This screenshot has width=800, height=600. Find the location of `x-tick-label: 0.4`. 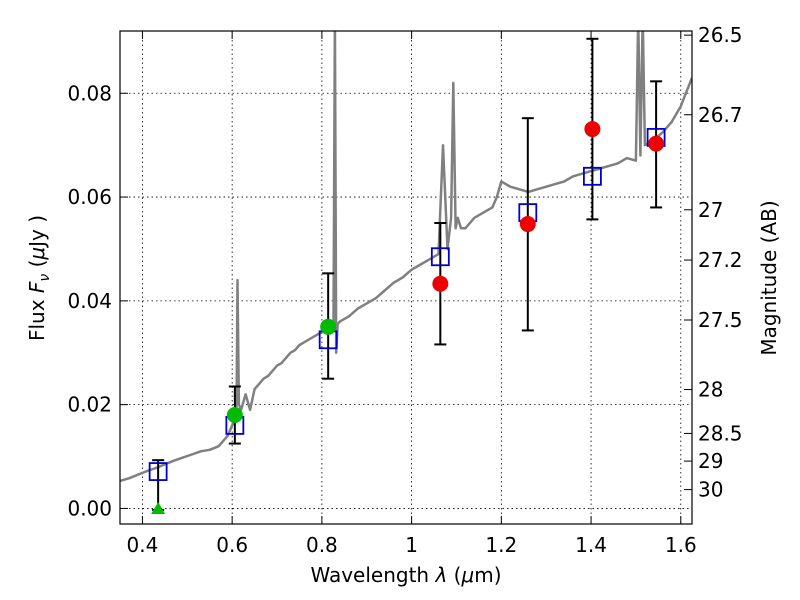

x-tick-label: 0.4 is located at coordinates (143, 545).